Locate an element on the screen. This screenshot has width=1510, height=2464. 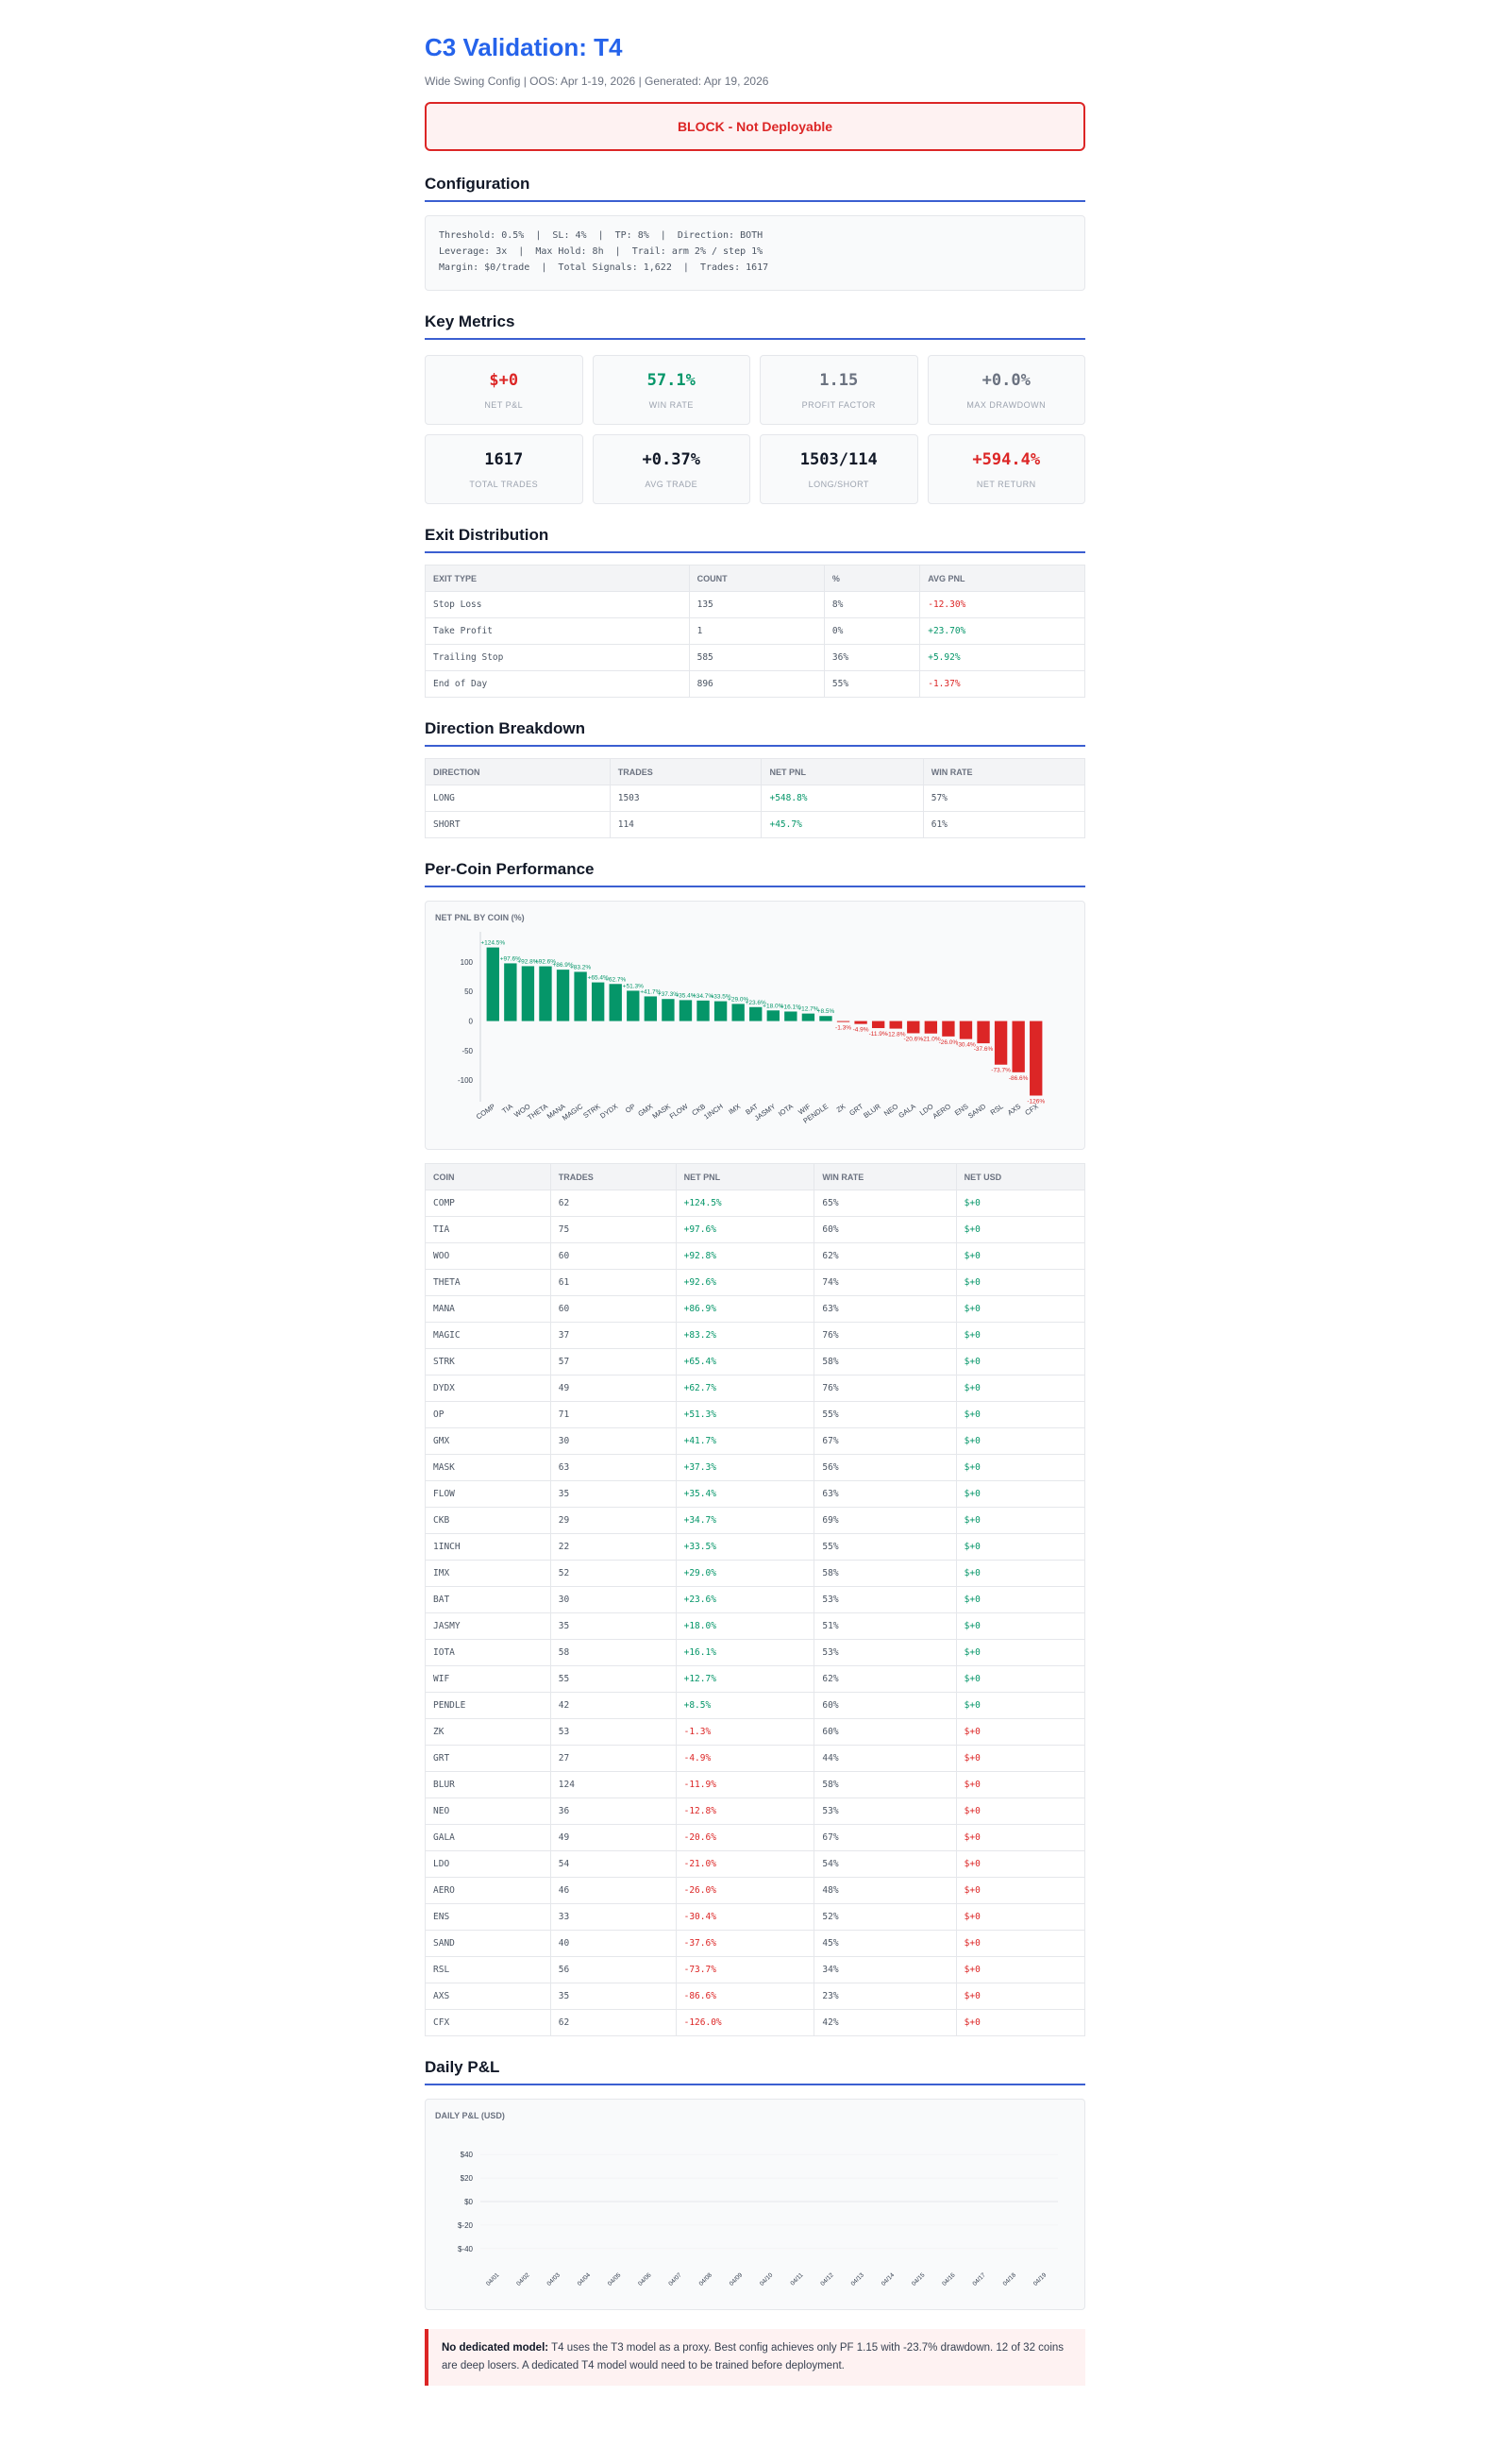
table-cell: +92.6% is located at coordinates (745, 1282).